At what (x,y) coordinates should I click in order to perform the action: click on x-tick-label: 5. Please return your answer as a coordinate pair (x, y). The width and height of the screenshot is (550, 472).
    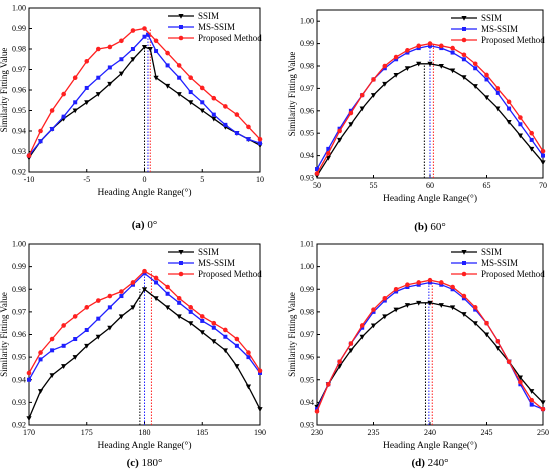
    Looking at the image, I should click on (202, 179).